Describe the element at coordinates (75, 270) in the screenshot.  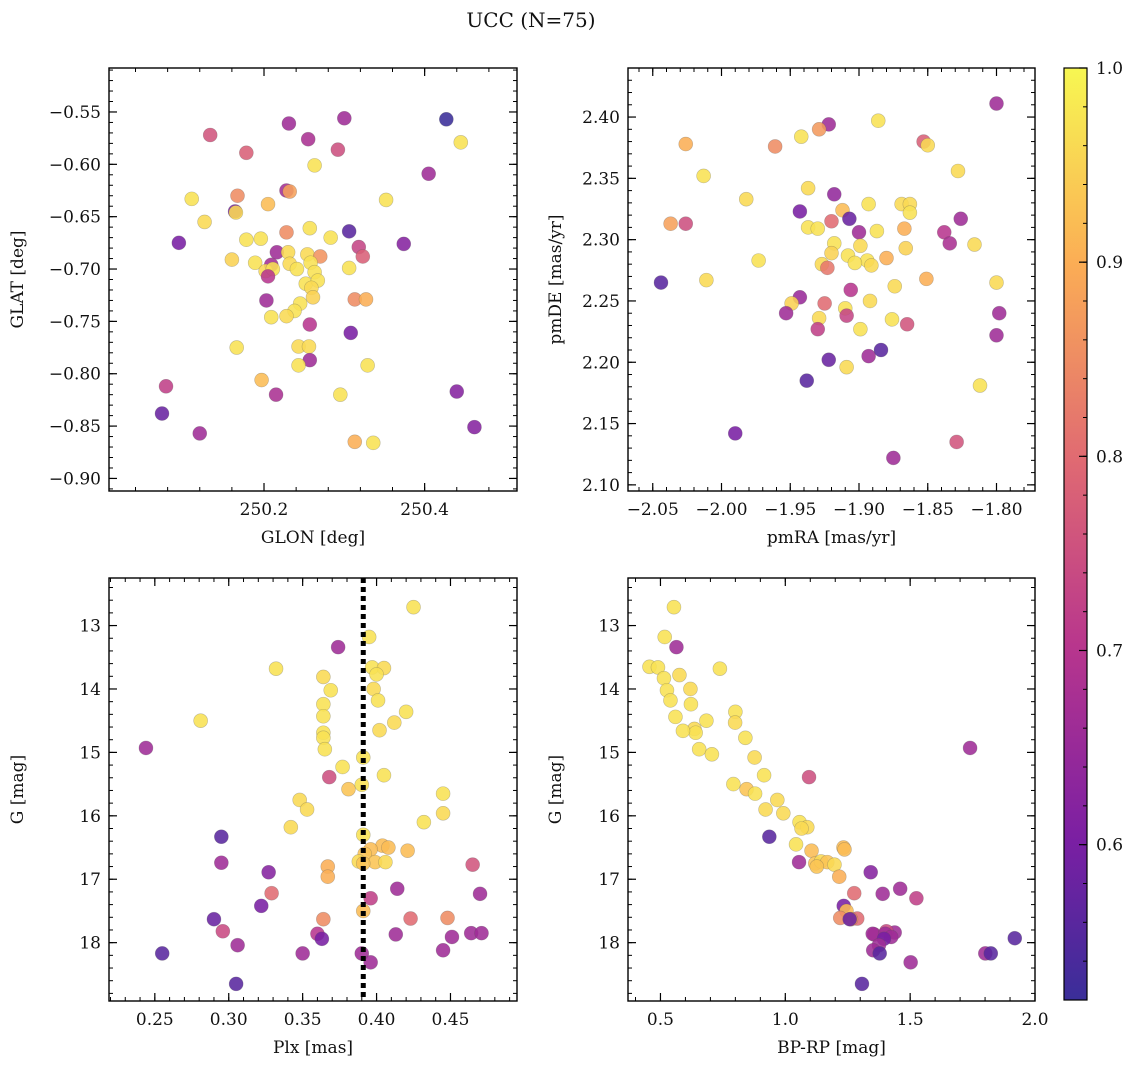
I see `y-tick-label: −0.70` at that location.